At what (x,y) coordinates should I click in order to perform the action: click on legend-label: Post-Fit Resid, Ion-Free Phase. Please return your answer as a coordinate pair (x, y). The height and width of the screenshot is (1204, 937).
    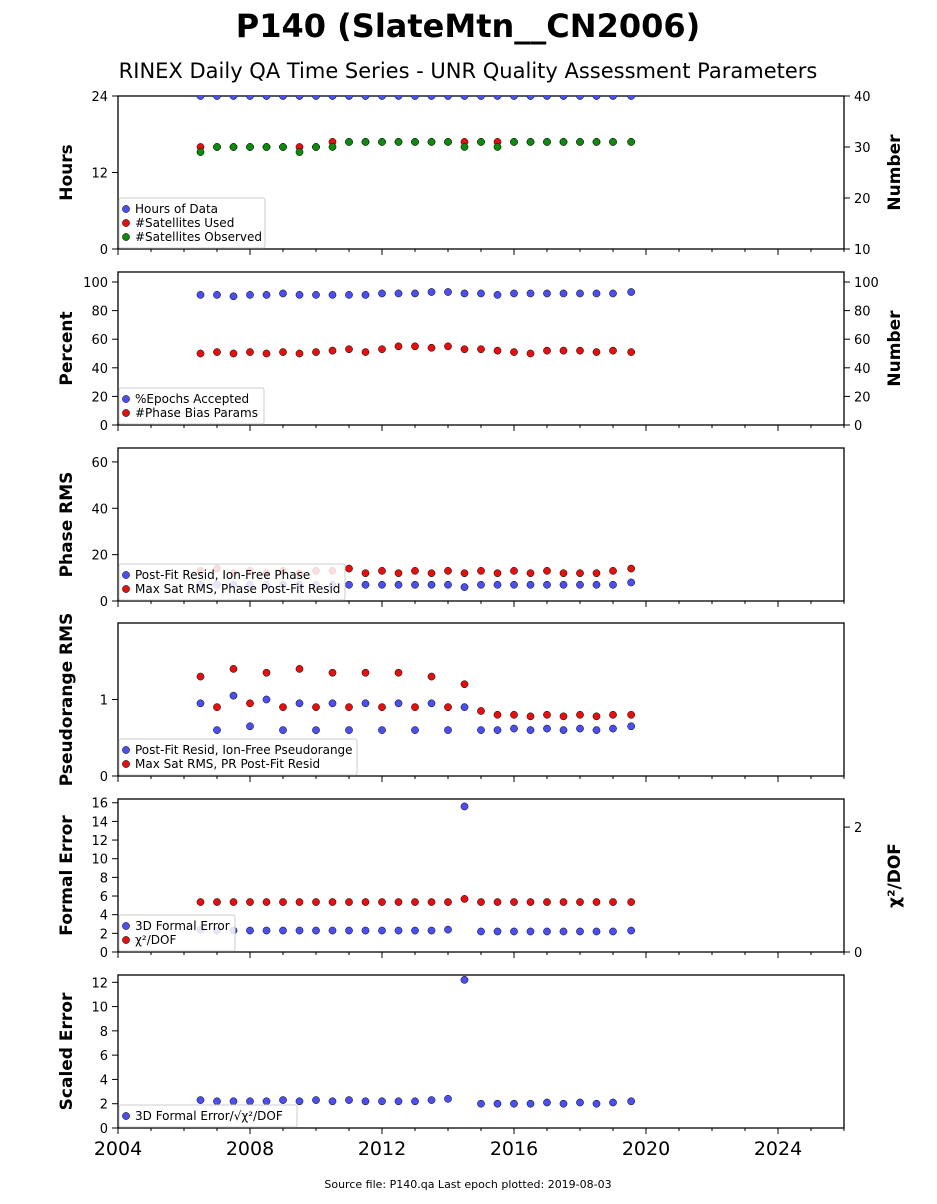
    Looking at the image, I should click on (222, 575).